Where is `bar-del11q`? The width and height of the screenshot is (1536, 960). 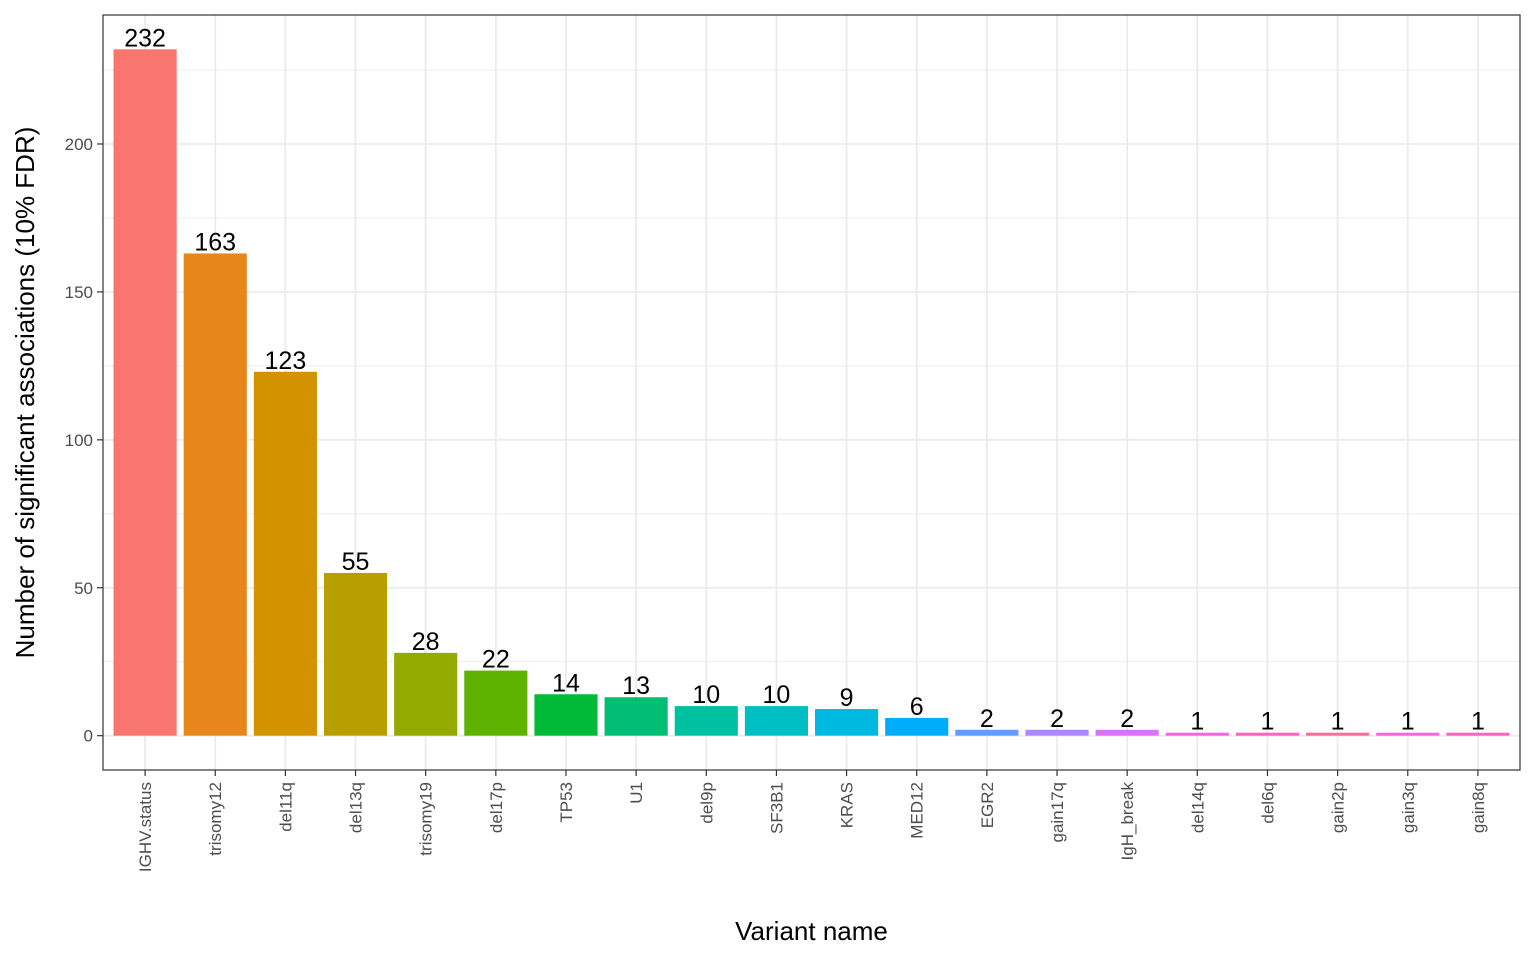
bar-del11q is located at coordinates (285, 553).